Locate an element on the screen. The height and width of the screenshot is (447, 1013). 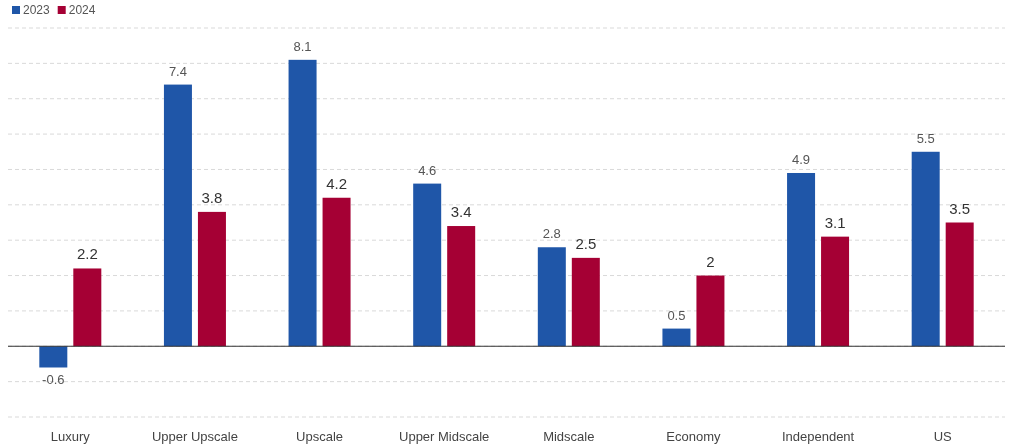
x-tick-label: US is located at coordinates (943, 436).